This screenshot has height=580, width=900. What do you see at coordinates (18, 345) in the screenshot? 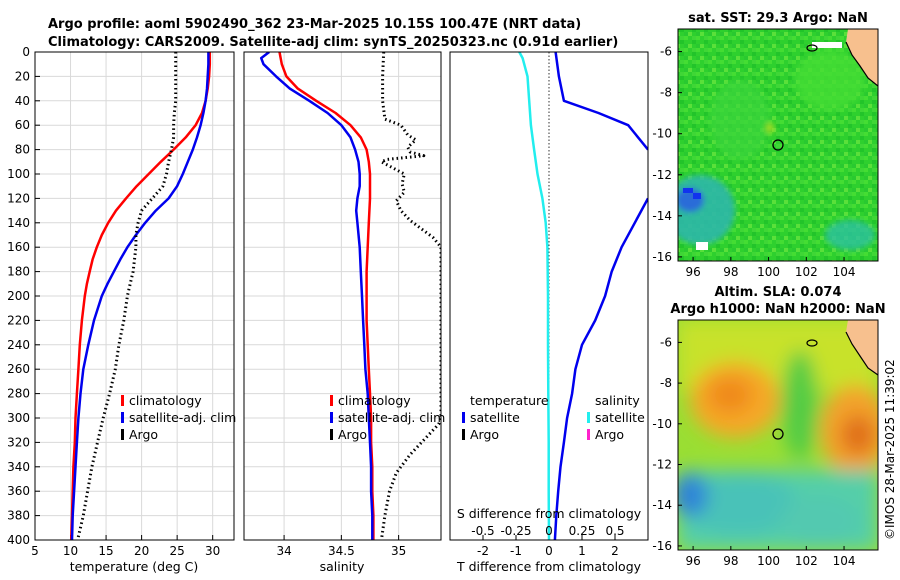
I see `depth-tick-label: 240` at bounding box center [18, 345].